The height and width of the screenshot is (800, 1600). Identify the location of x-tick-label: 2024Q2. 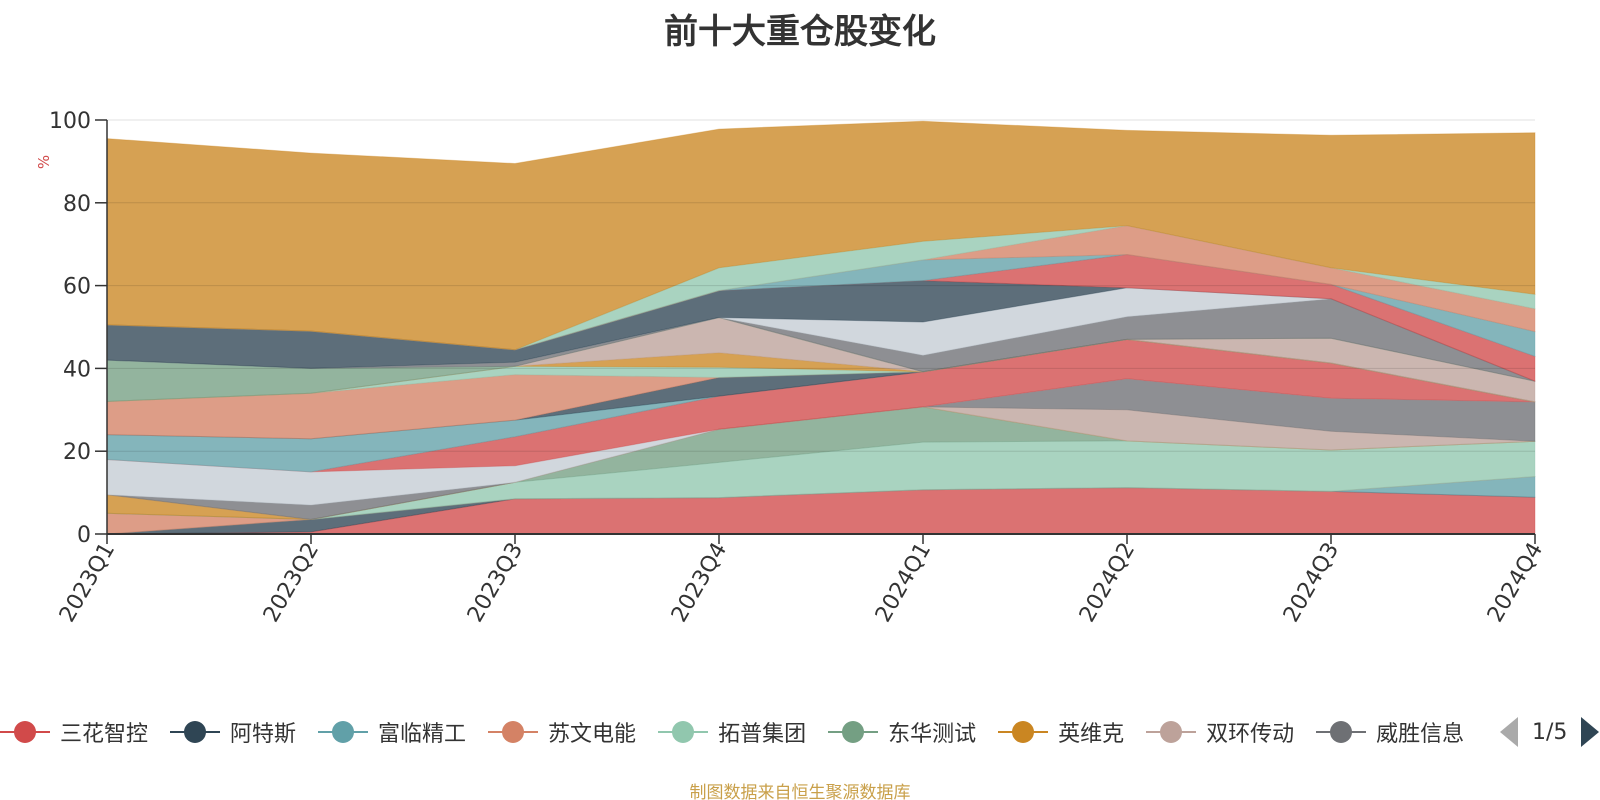
(1107, 583).